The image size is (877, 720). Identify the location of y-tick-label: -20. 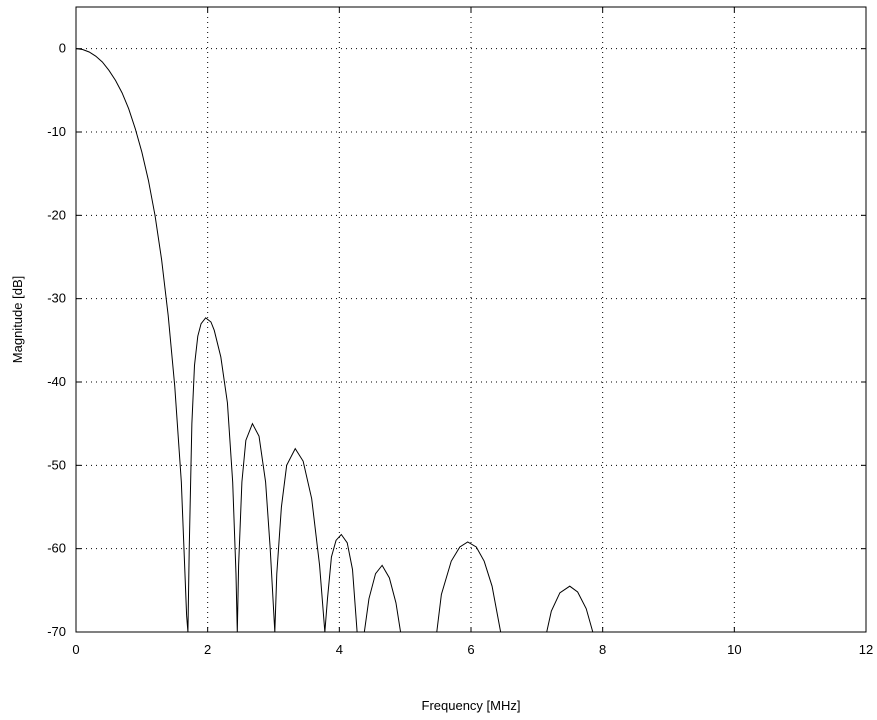
(56, 214).